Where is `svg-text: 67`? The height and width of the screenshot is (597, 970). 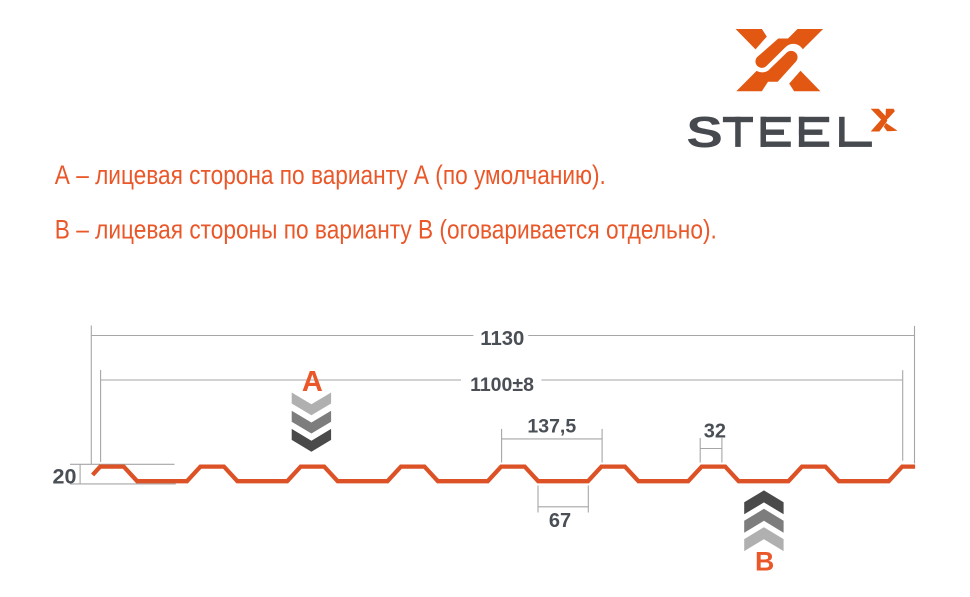
svg-text: 67 is located at coordinates (560, 521).